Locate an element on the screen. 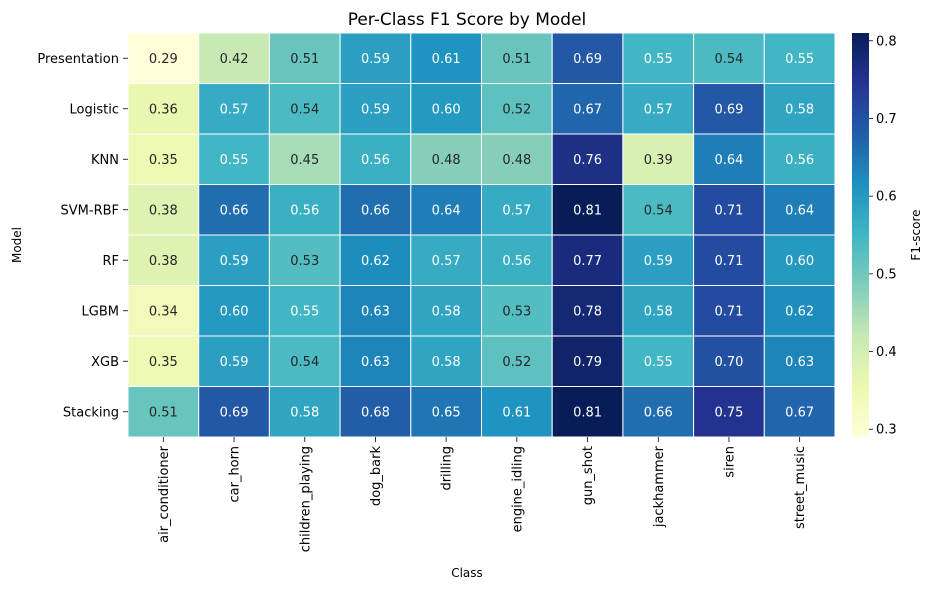 The width and height of the screenshot is (933, 594). colorbar-tick-label: 0.4 is located at coordinates (886, 352).